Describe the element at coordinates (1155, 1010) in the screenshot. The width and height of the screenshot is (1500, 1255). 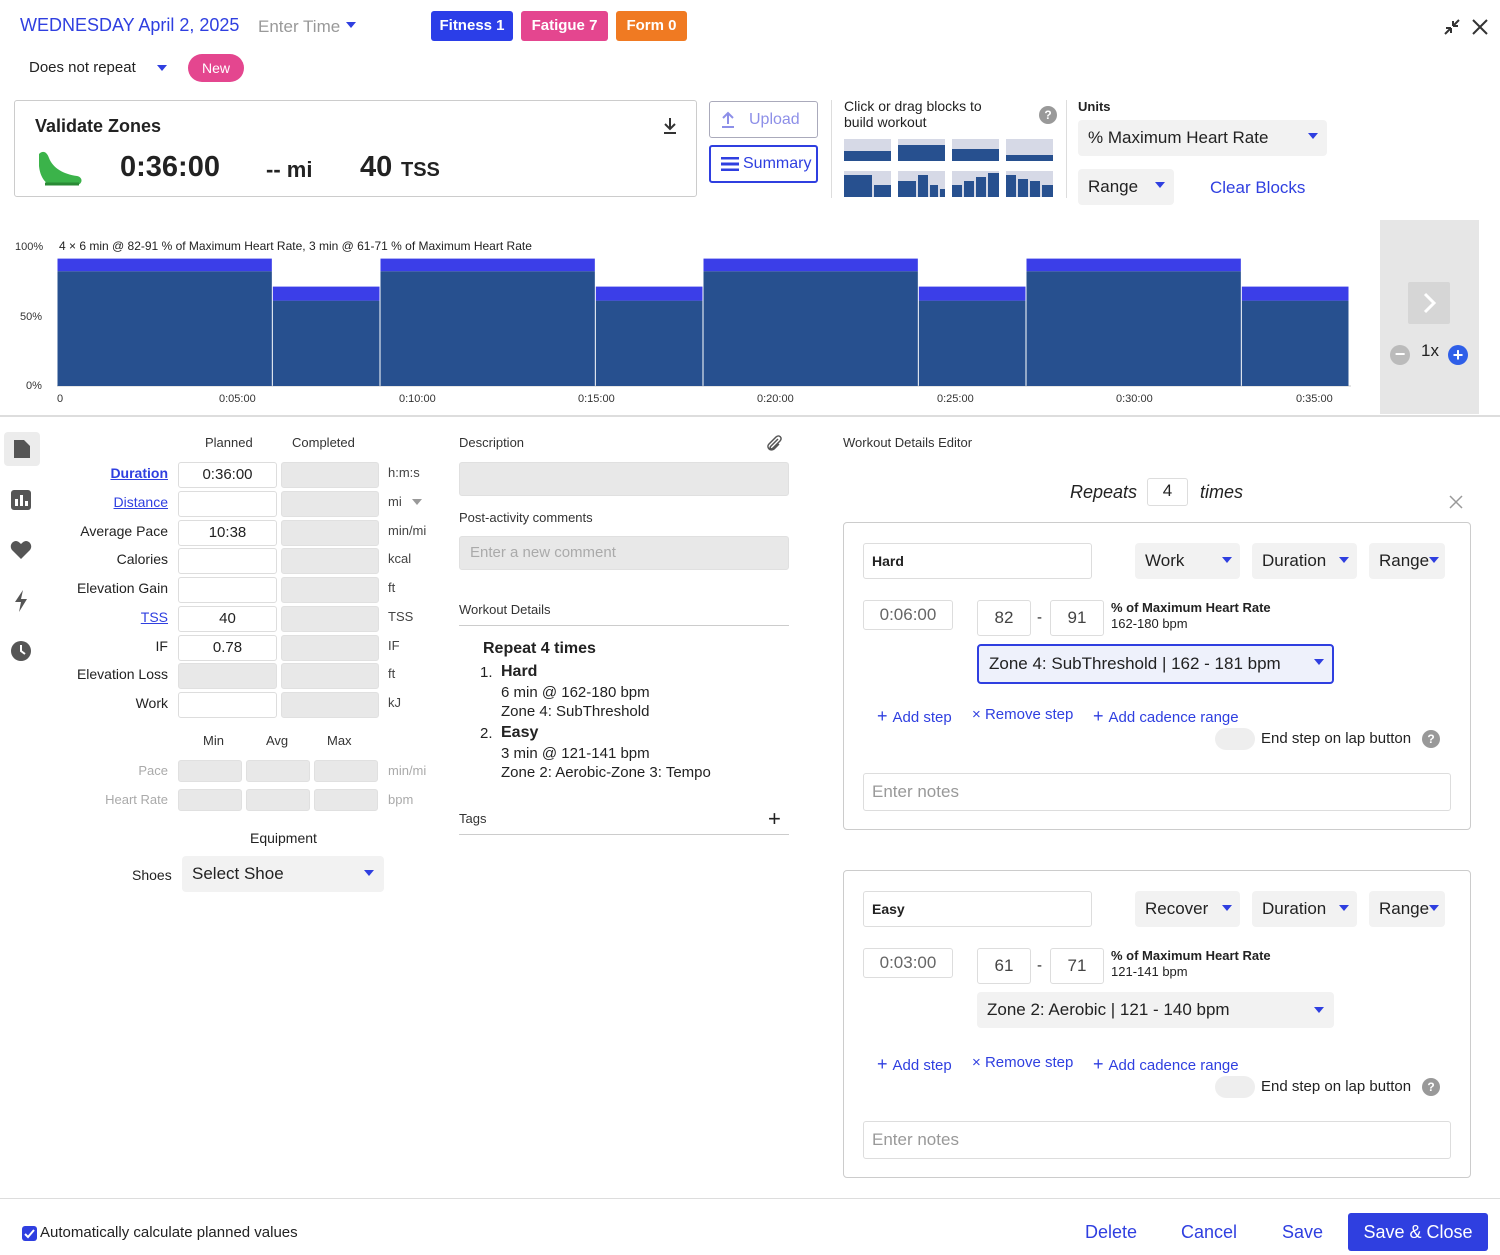
I see `zone-select: Zone 2: Aerobic | 121 - 140 bpm` at that location.